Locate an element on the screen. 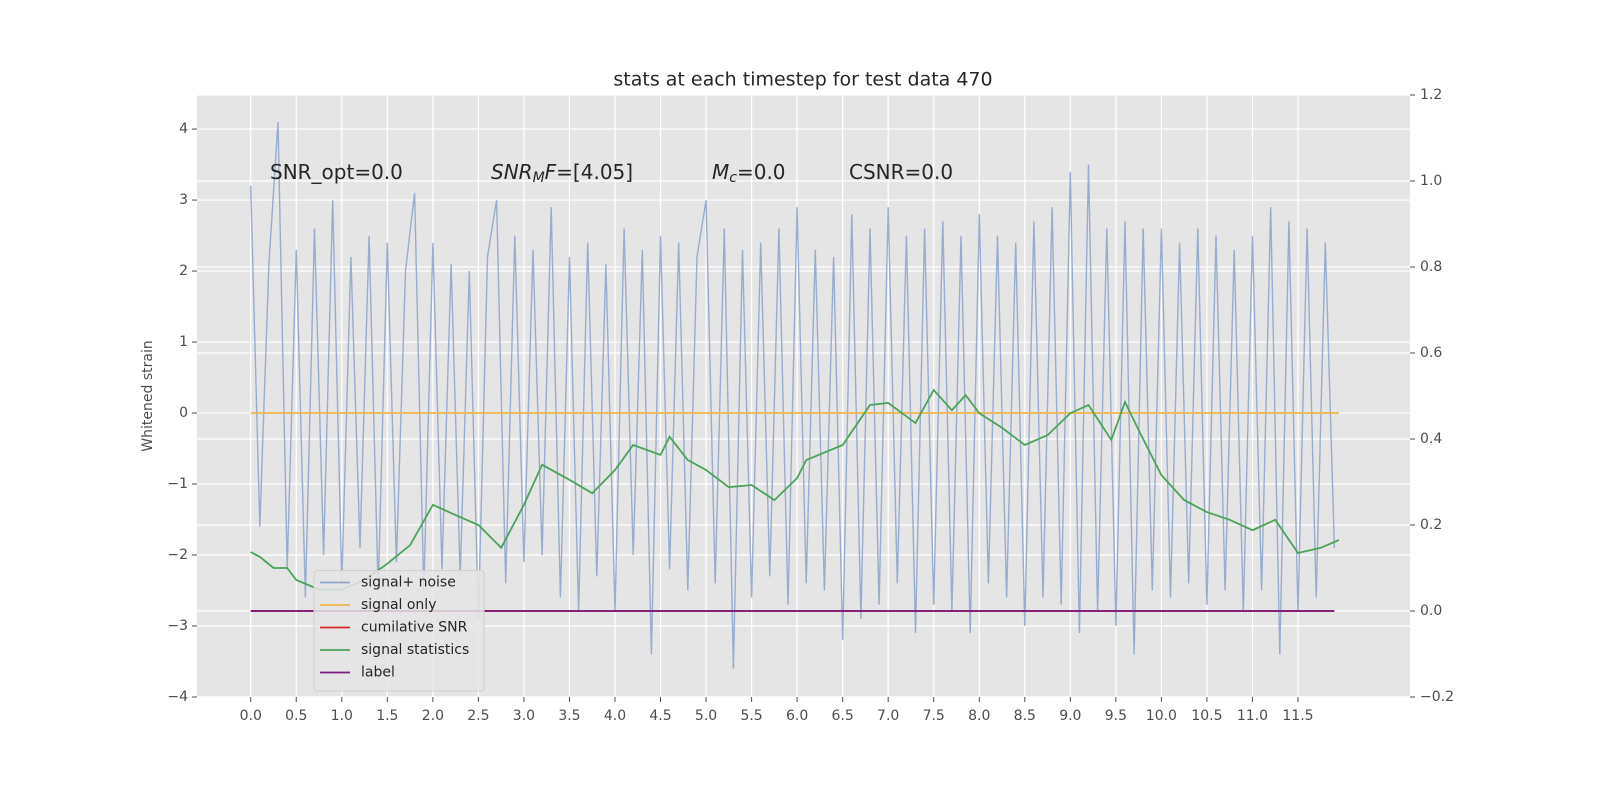 The width and height of the screenshot is (1600, 800). legend-label: cumilative SNR is located at coordinates (414, 628).